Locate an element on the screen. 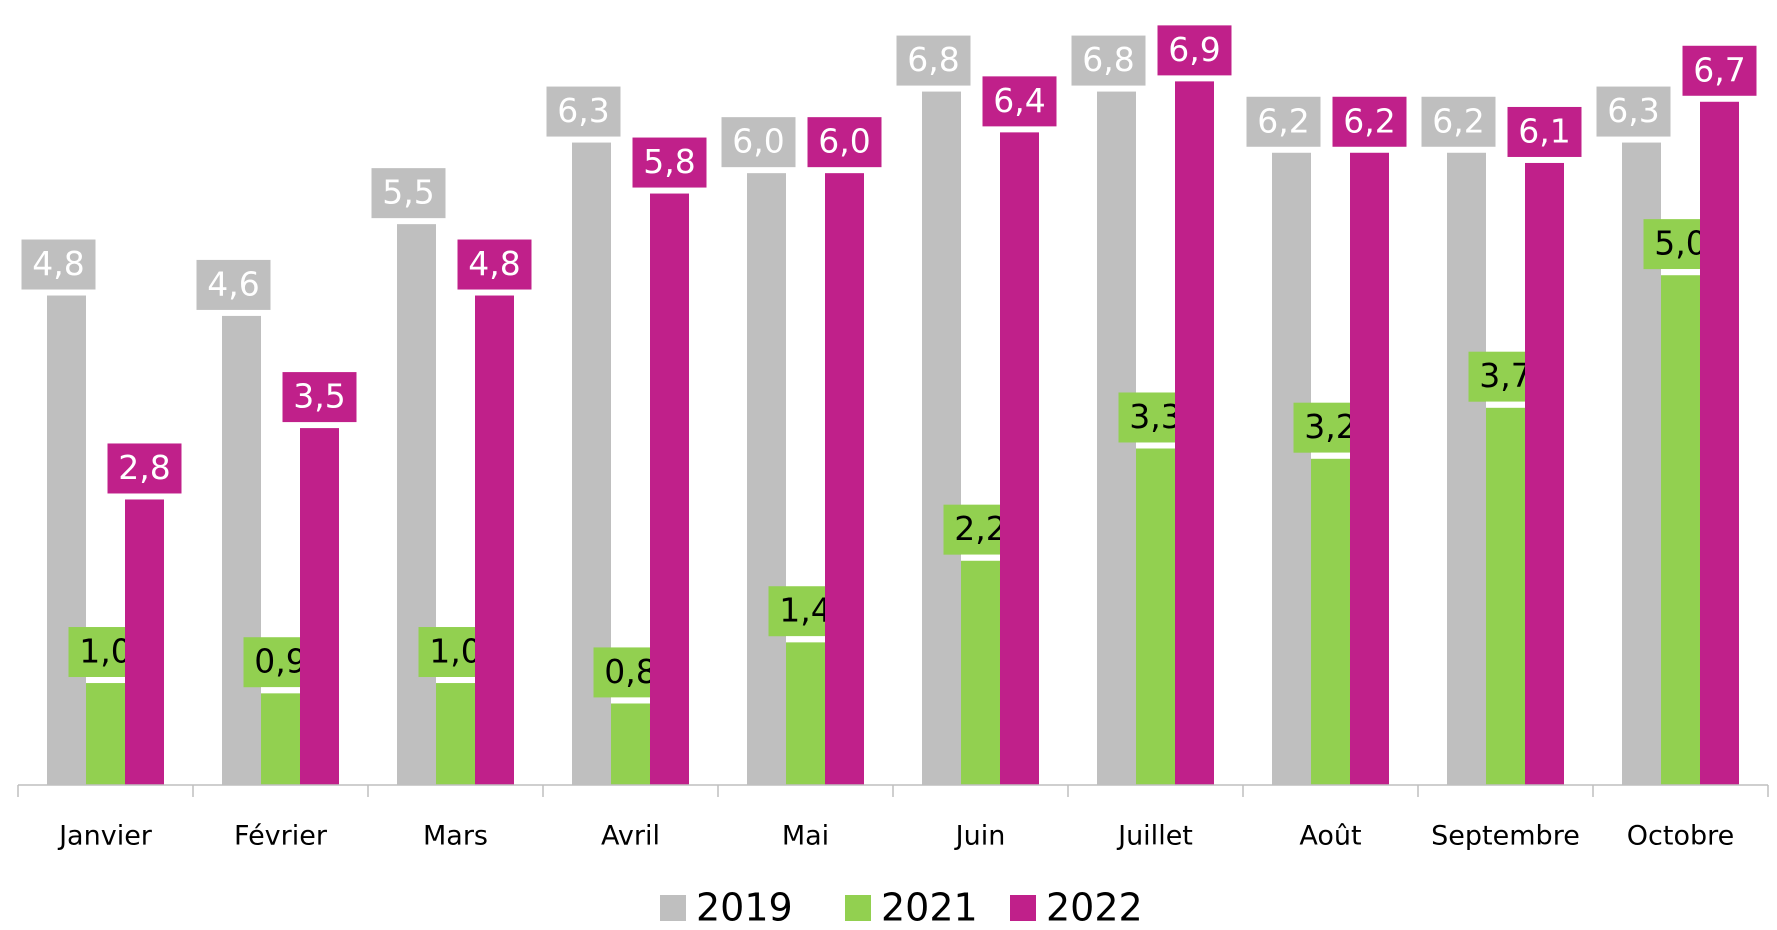 This screenshot has width=1777, height=930. value-label: 0,9 is located at coordinates (280, 661).